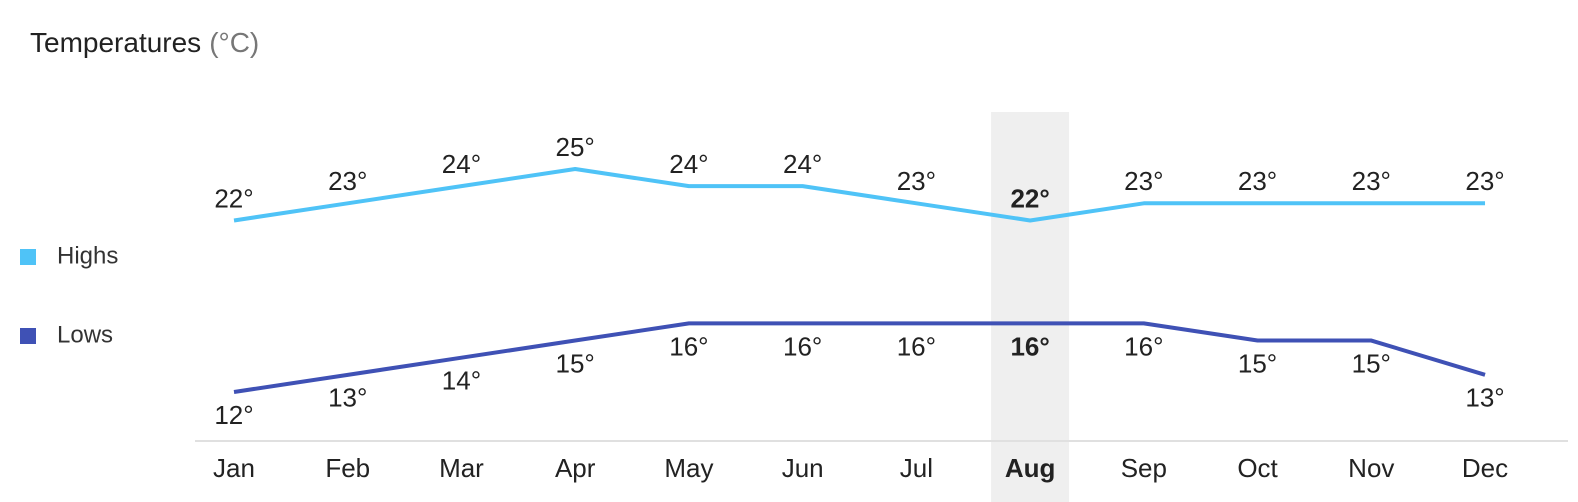  What do you see at coordinates (1371, 468) in the screenshot?
I see `x-tick-label: Nov` at bounding box center [1371, 468].